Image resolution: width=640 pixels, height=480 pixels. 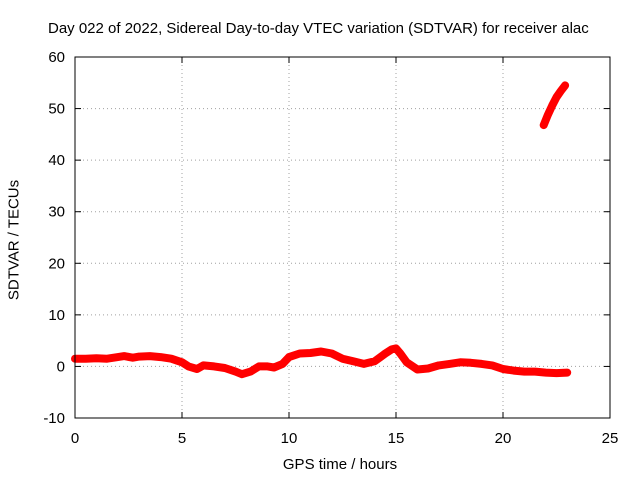 I want to click on y-axis-label: SDTVAR / TECUs, so click(x=14, y=240).